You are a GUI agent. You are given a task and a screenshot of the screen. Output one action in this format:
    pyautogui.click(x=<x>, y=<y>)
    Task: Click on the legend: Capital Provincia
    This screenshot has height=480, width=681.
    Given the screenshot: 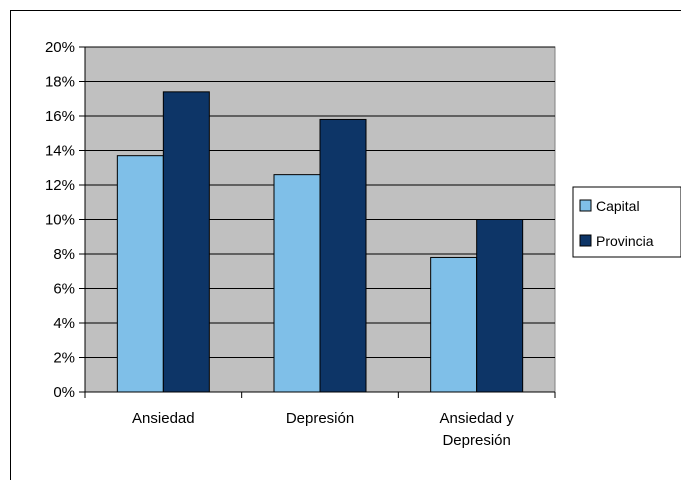 What is the action you would take?
    pyautogui.click(x=626, y=222)
    